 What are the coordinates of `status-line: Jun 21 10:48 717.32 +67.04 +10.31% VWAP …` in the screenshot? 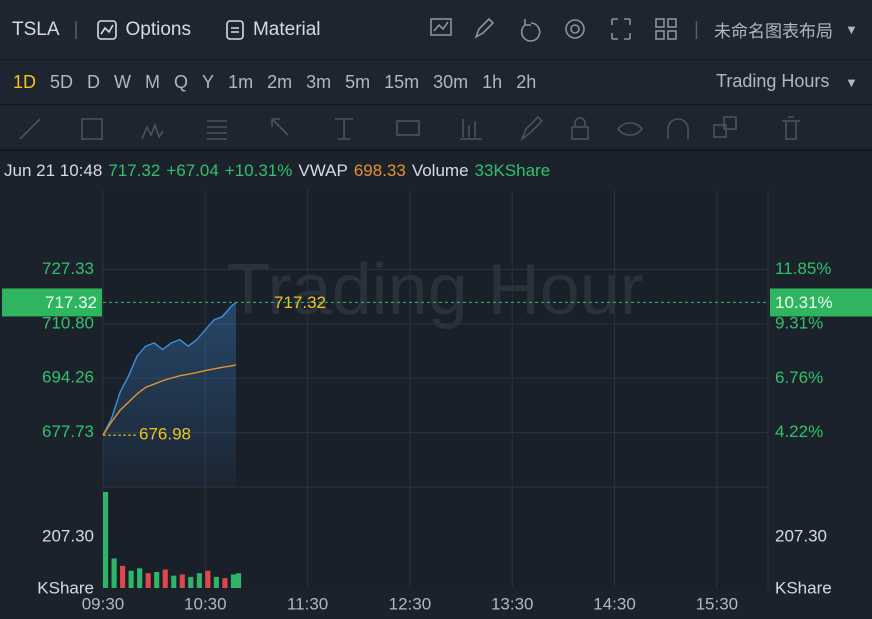 It's located at (436, 171).